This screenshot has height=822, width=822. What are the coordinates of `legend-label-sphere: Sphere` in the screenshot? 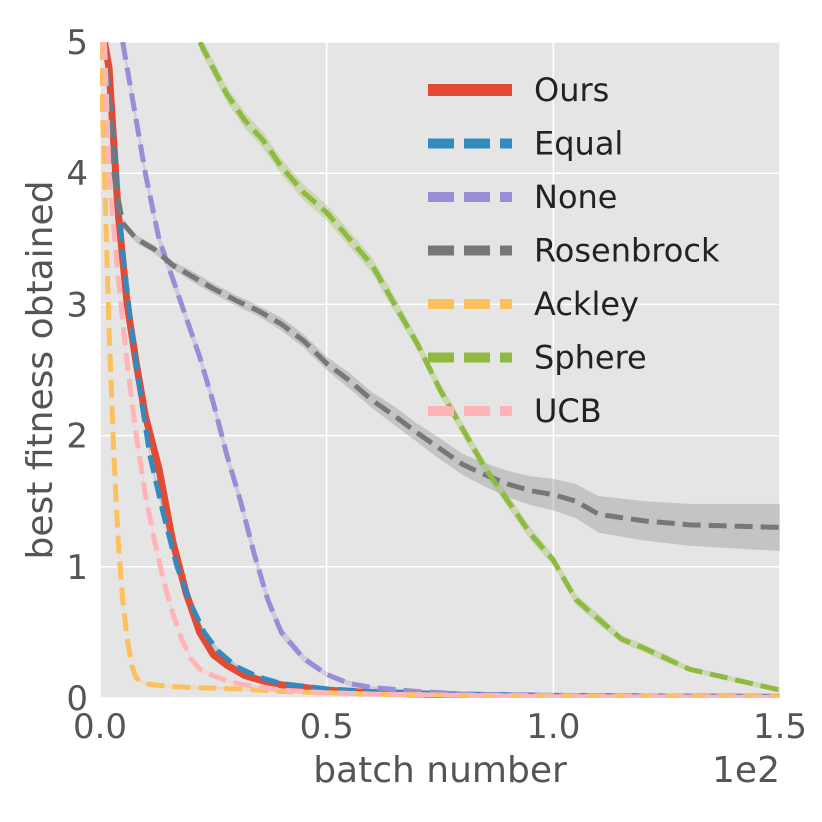 It's located at (590, 358).